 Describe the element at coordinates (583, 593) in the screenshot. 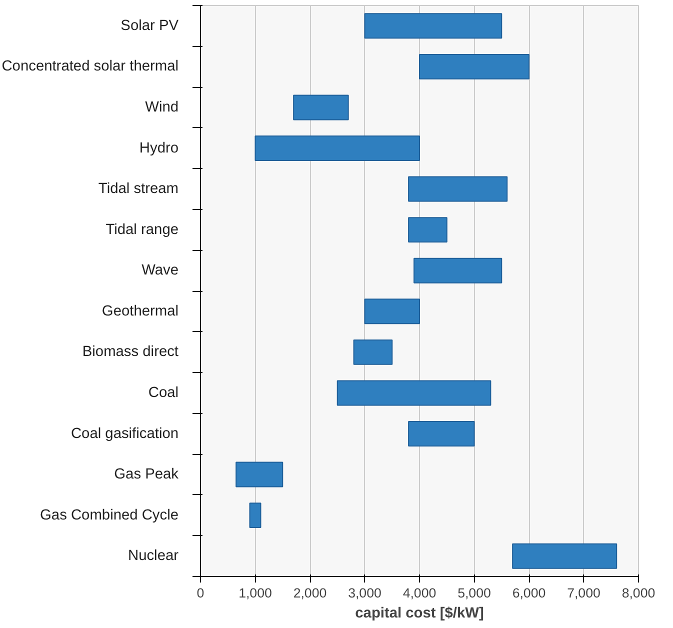

I see `x-tick-label: 7,000` at that location.